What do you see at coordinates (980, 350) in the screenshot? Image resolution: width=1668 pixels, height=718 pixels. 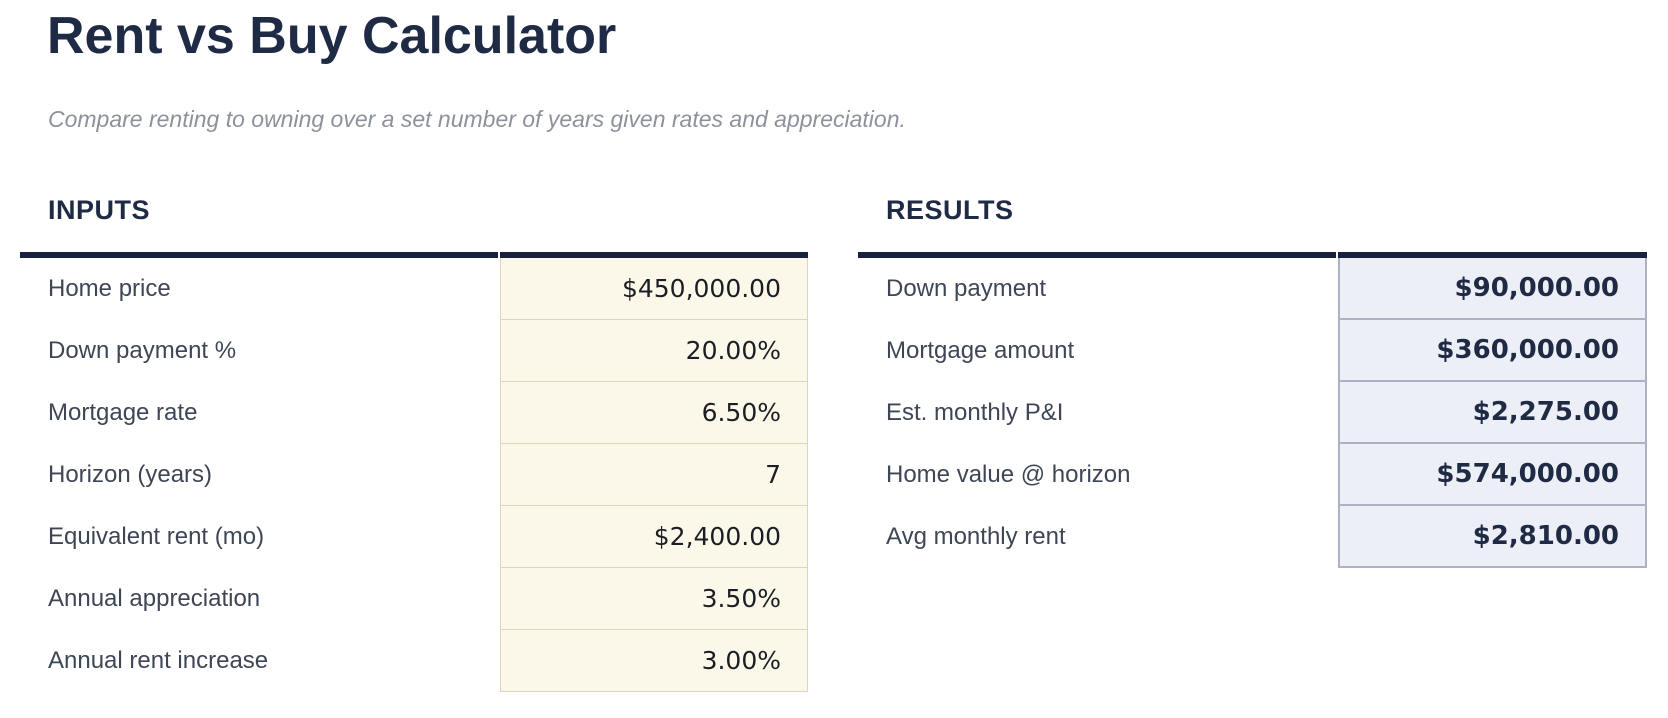 I see `result-label-mortgage-amount: Mortgage amount` at bounding box center [980, 350].